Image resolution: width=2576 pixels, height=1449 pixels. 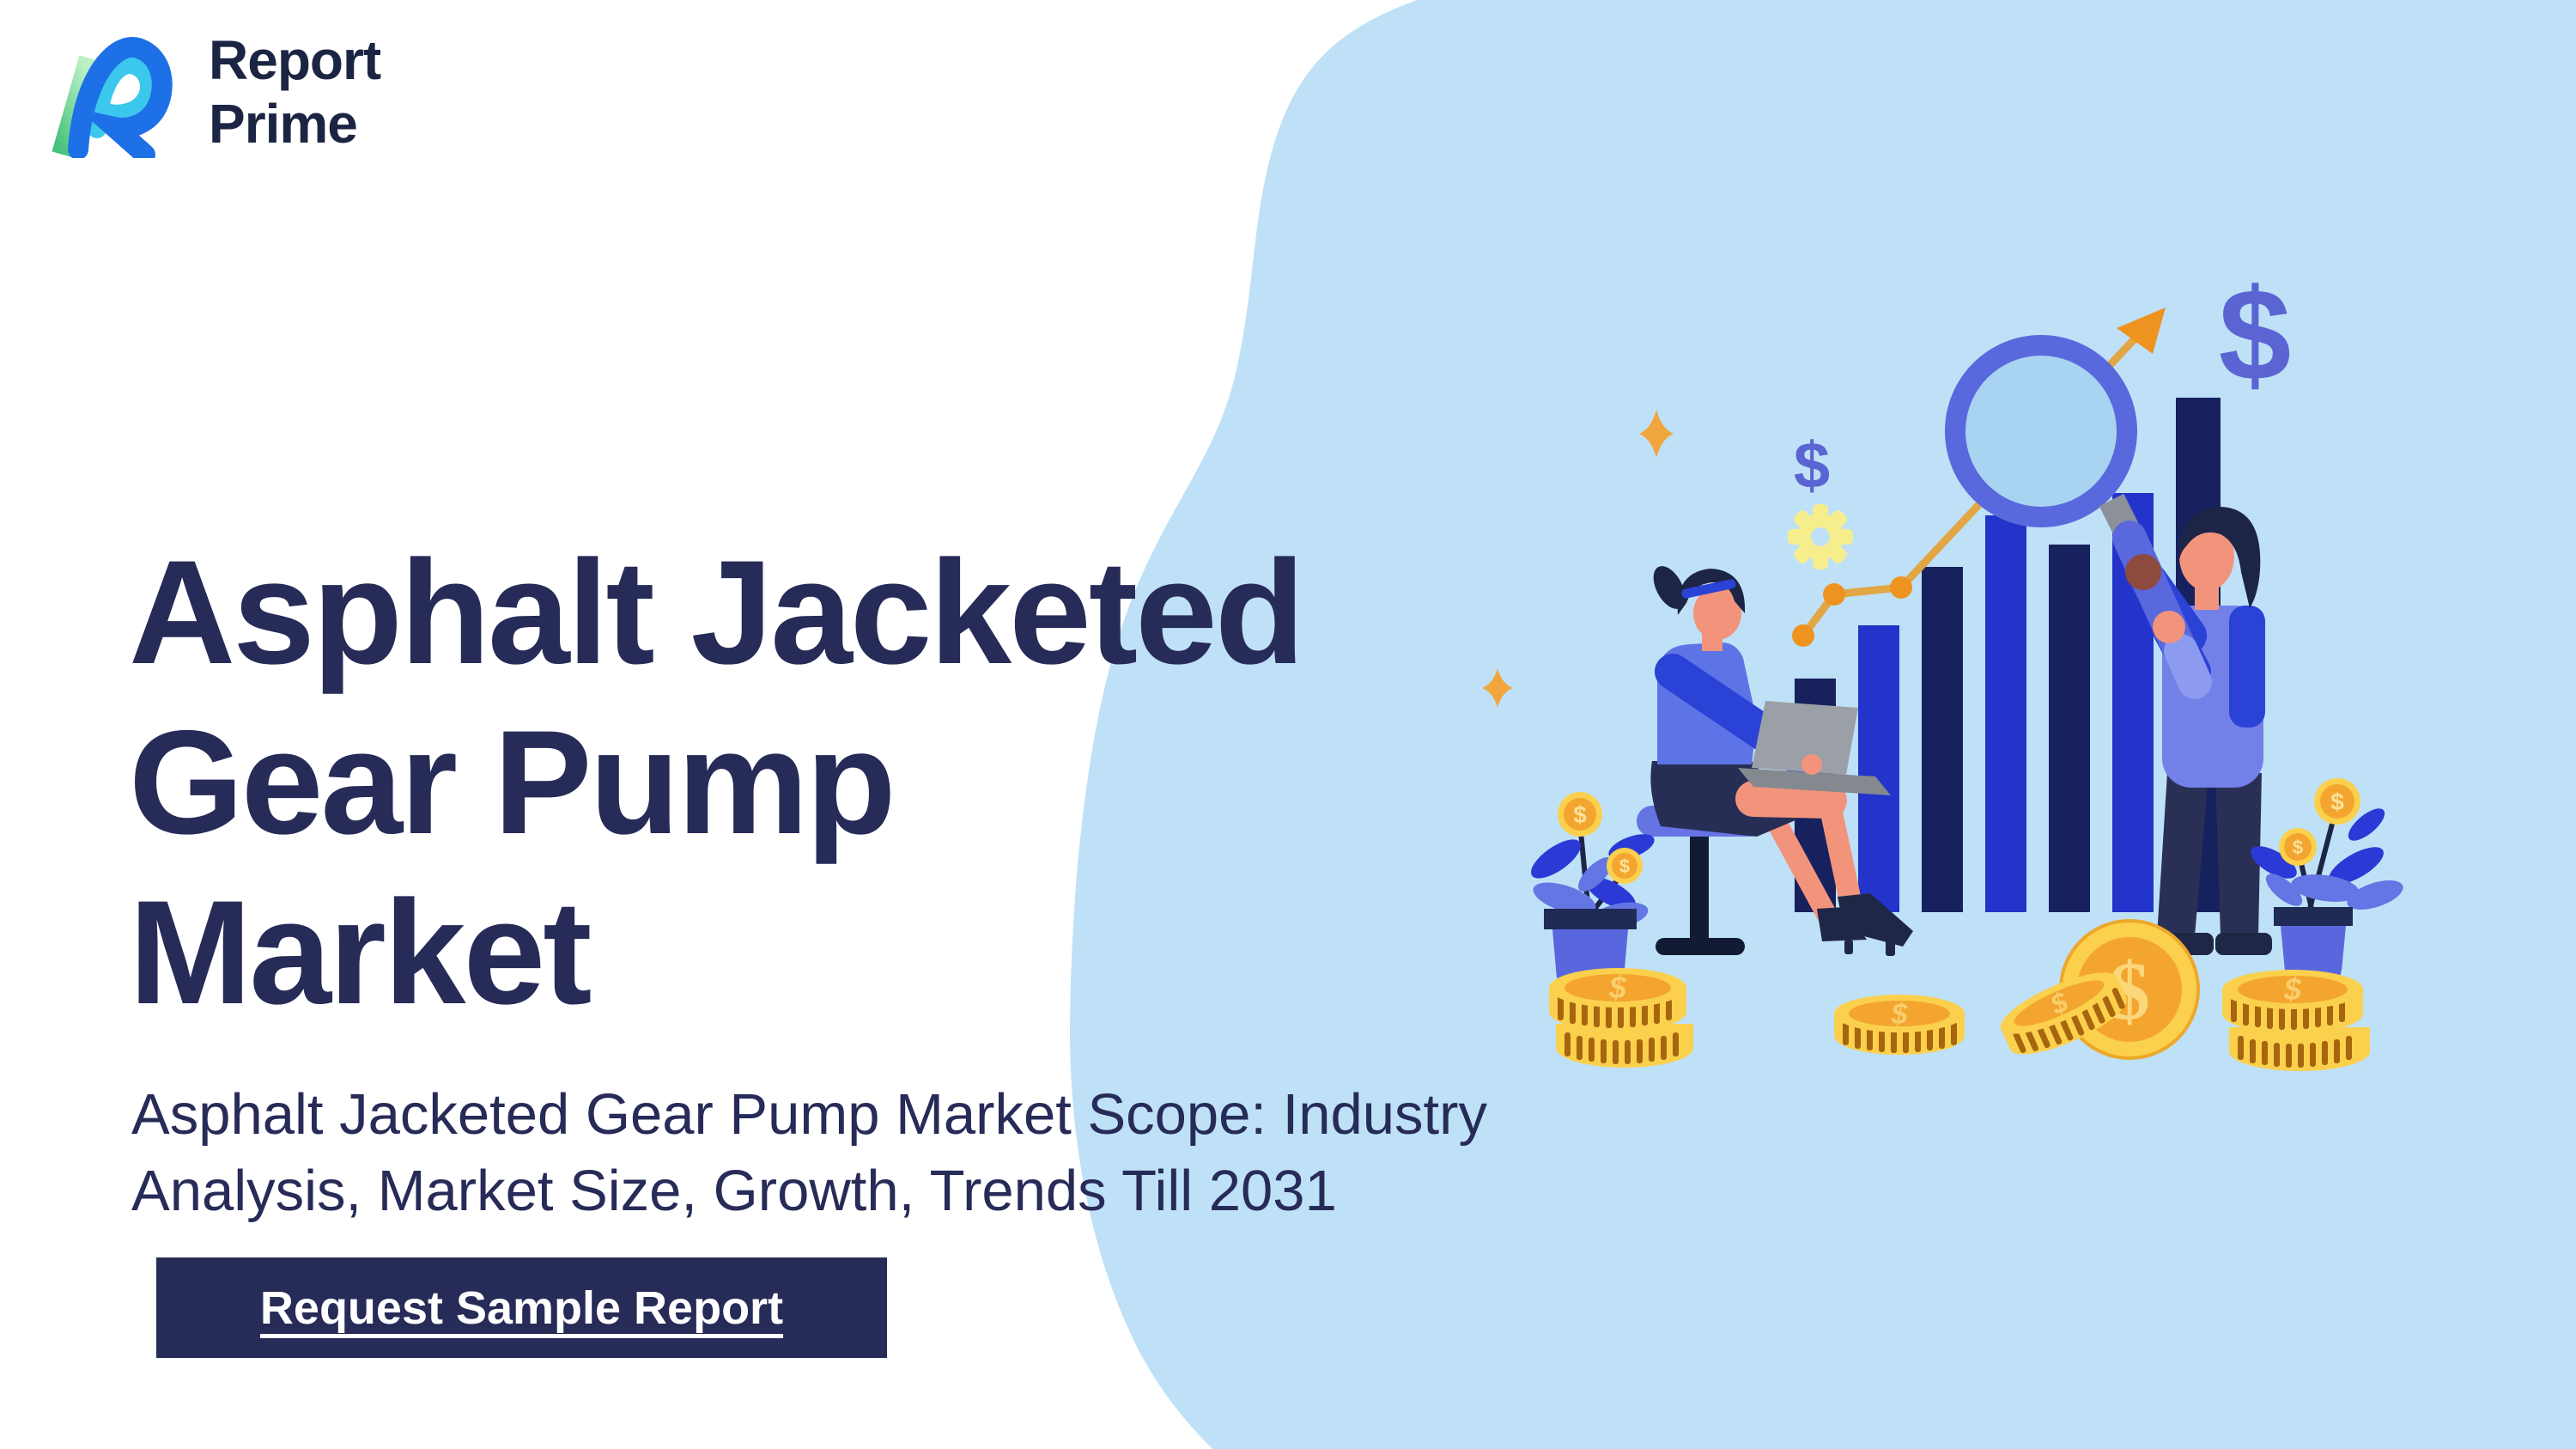 I want to click on gear-icon, so click(x=1821, y=536).